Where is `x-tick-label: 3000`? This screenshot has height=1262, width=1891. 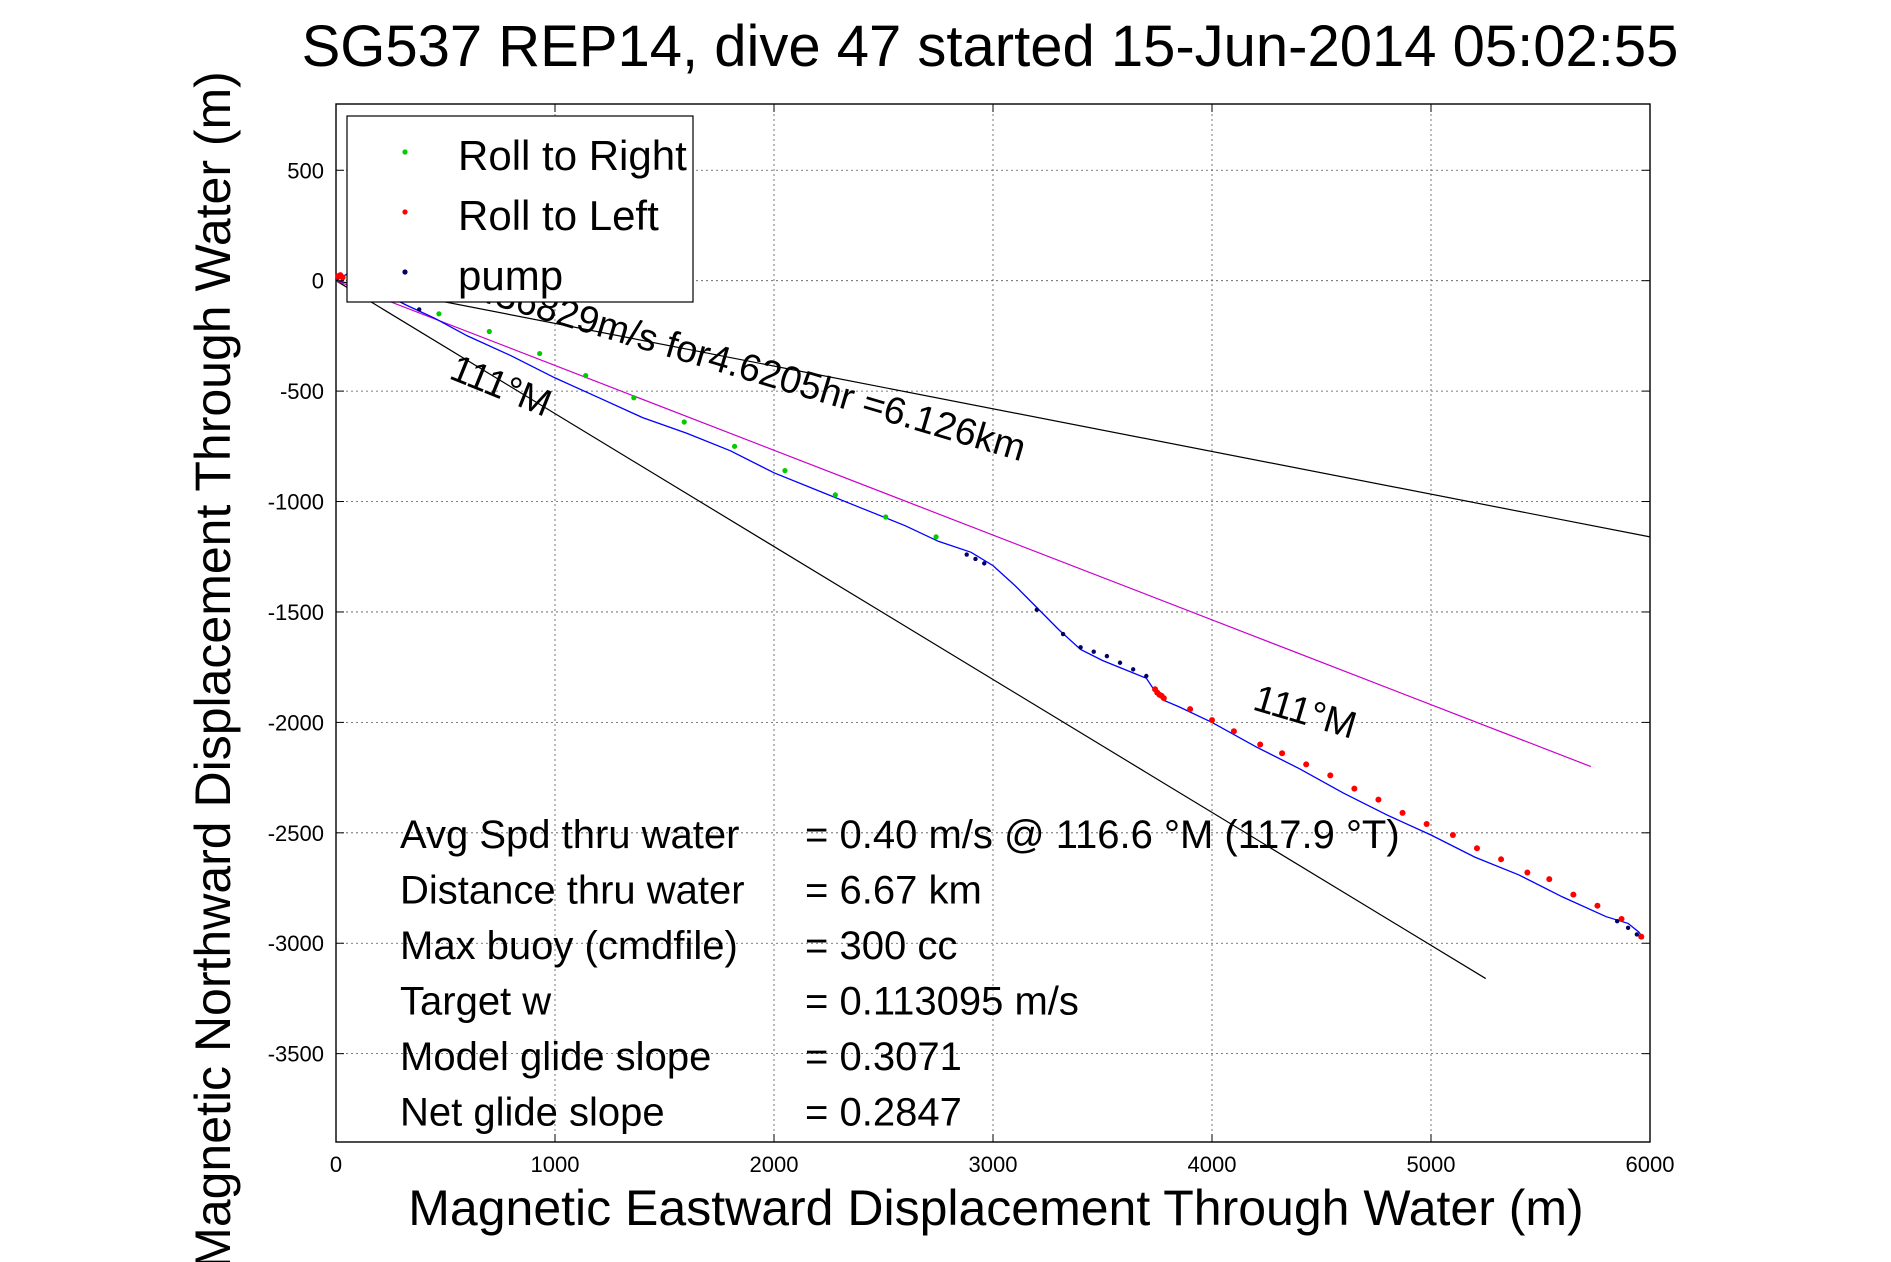
x-tick-label: 3000 is located at coordinates (993, 1164).